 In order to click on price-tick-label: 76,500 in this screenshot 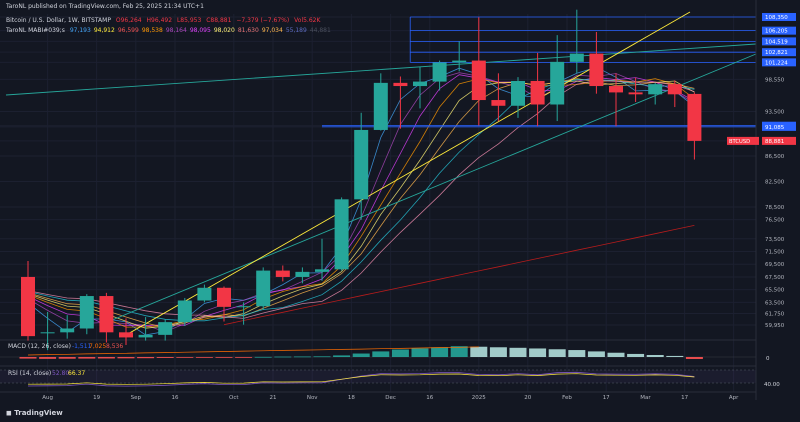, I will do `click(775, 221)`.